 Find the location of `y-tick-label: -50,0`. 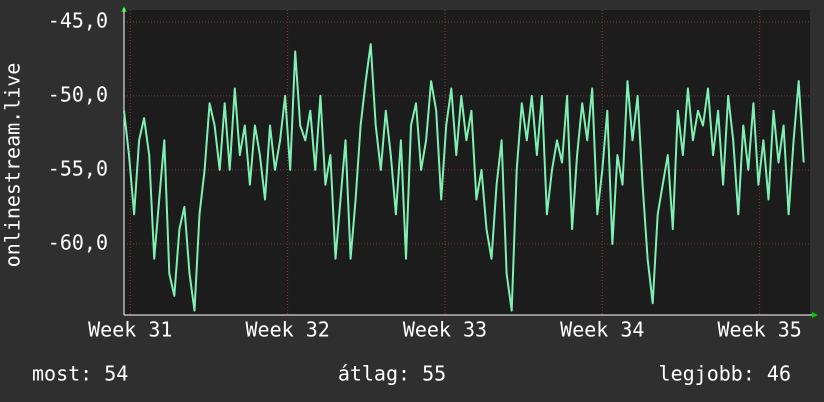

y-tick-label: -50,0 is located at coordinates (78, 94).